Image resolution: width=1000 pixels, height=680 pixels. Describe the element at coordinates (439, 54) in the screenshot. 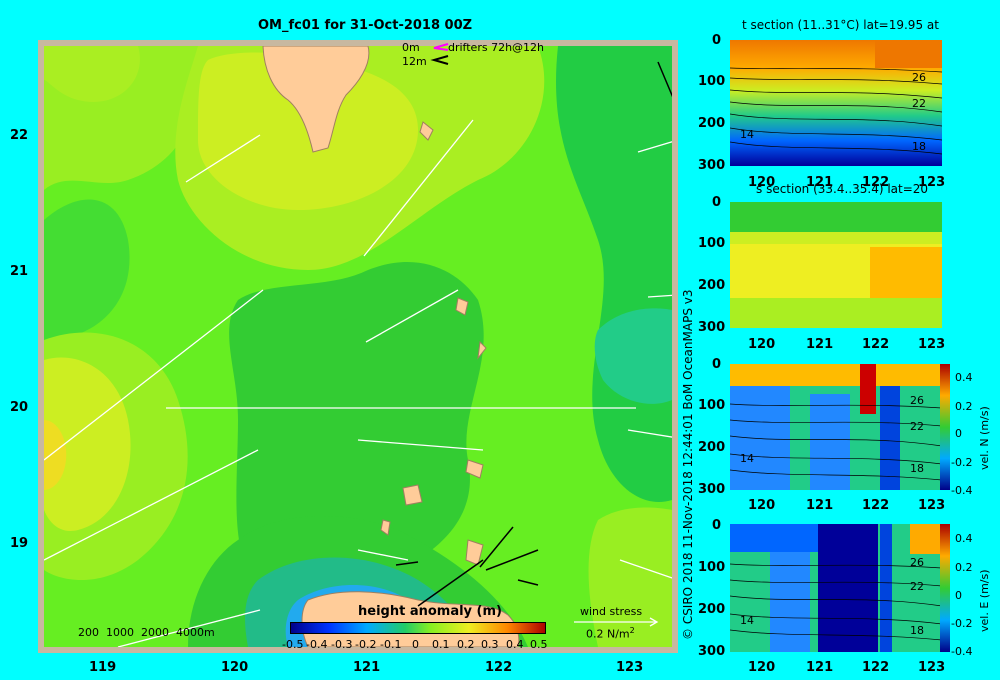

I see `drifter-legend-icon` at that location.